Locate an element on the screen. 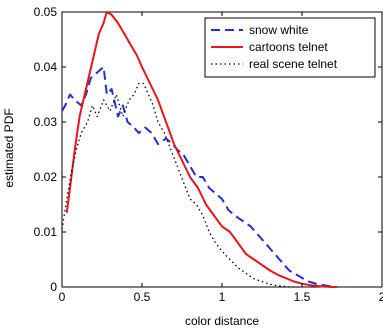 Image resolution: width=383 pixels, height=331 pixels. y-axis-label: estimated PDF is located at coordinates (9, 147).